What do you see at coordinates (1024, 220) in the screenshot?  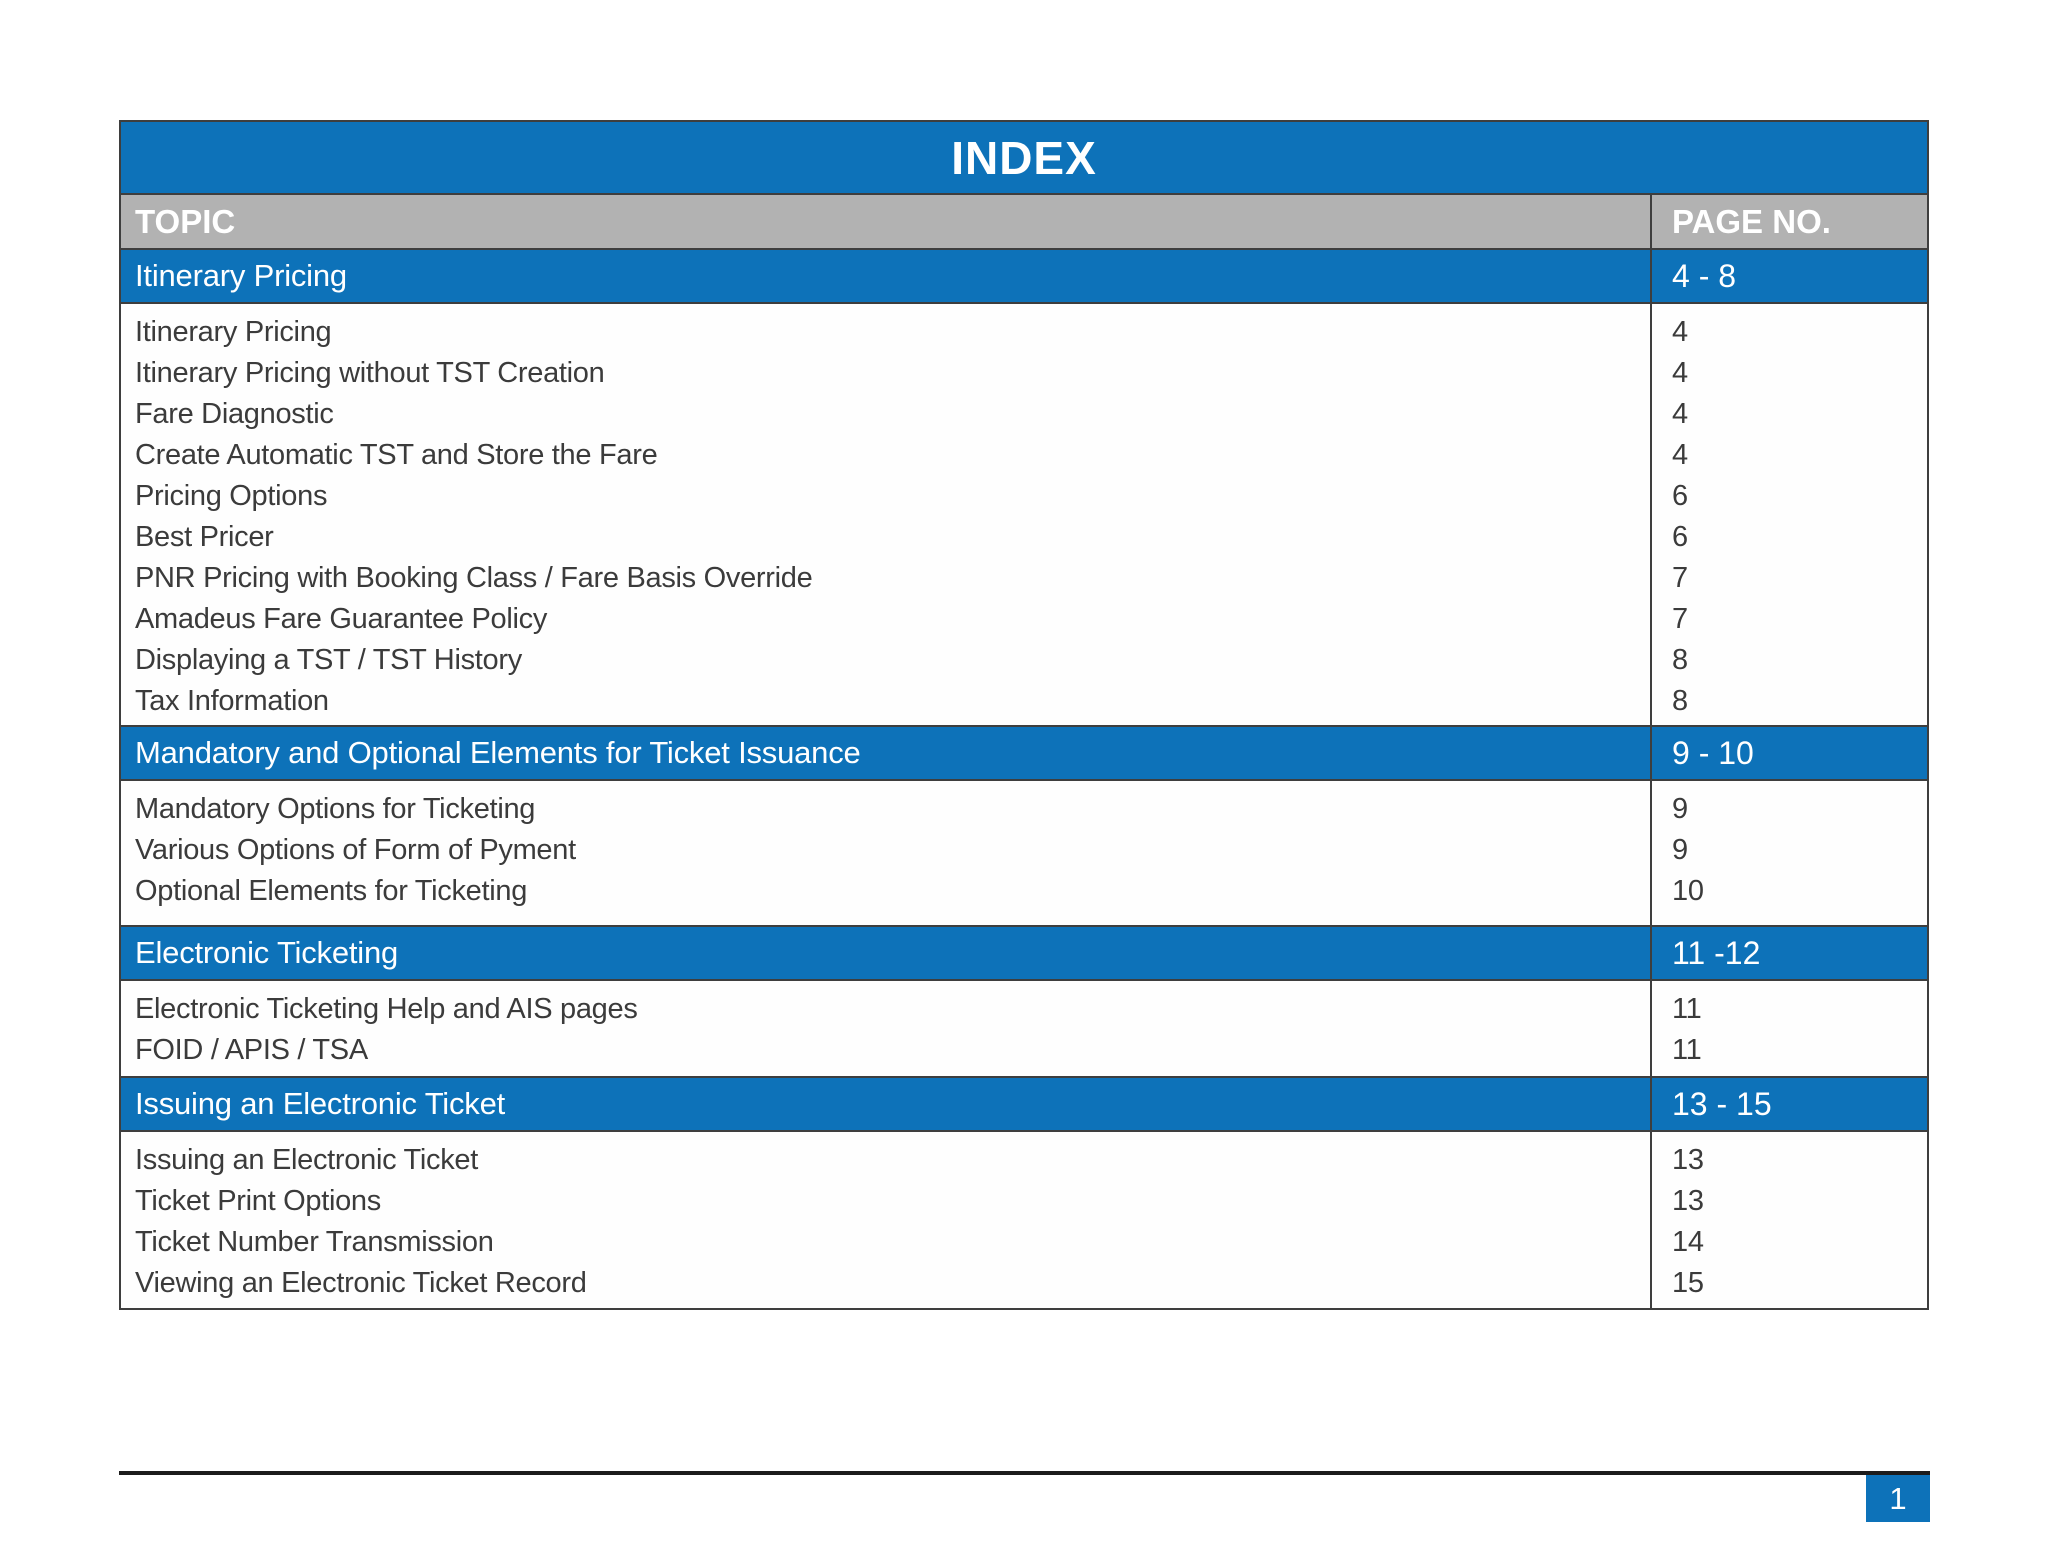 I see `column-header-row: TOPIC PAGE NO.` at bounding box center [1024, 220].